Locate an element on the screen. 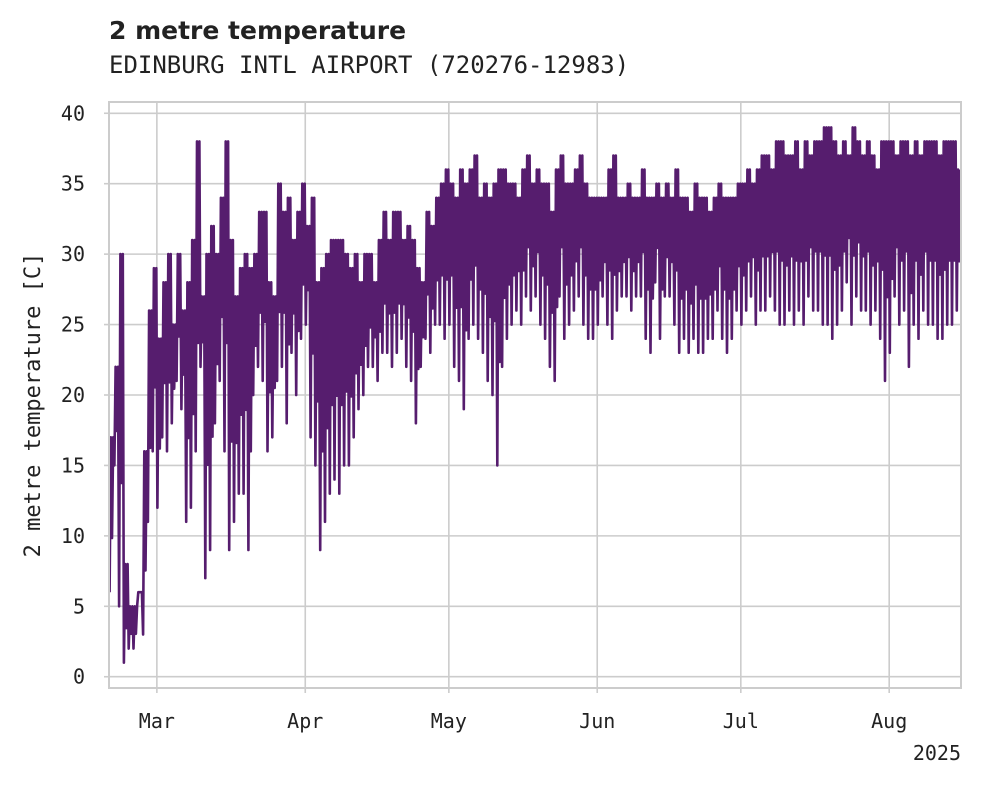 This screenshot has width=981, height=785. x-tick-label-mar: Mar is located at coordinates (157, 721).